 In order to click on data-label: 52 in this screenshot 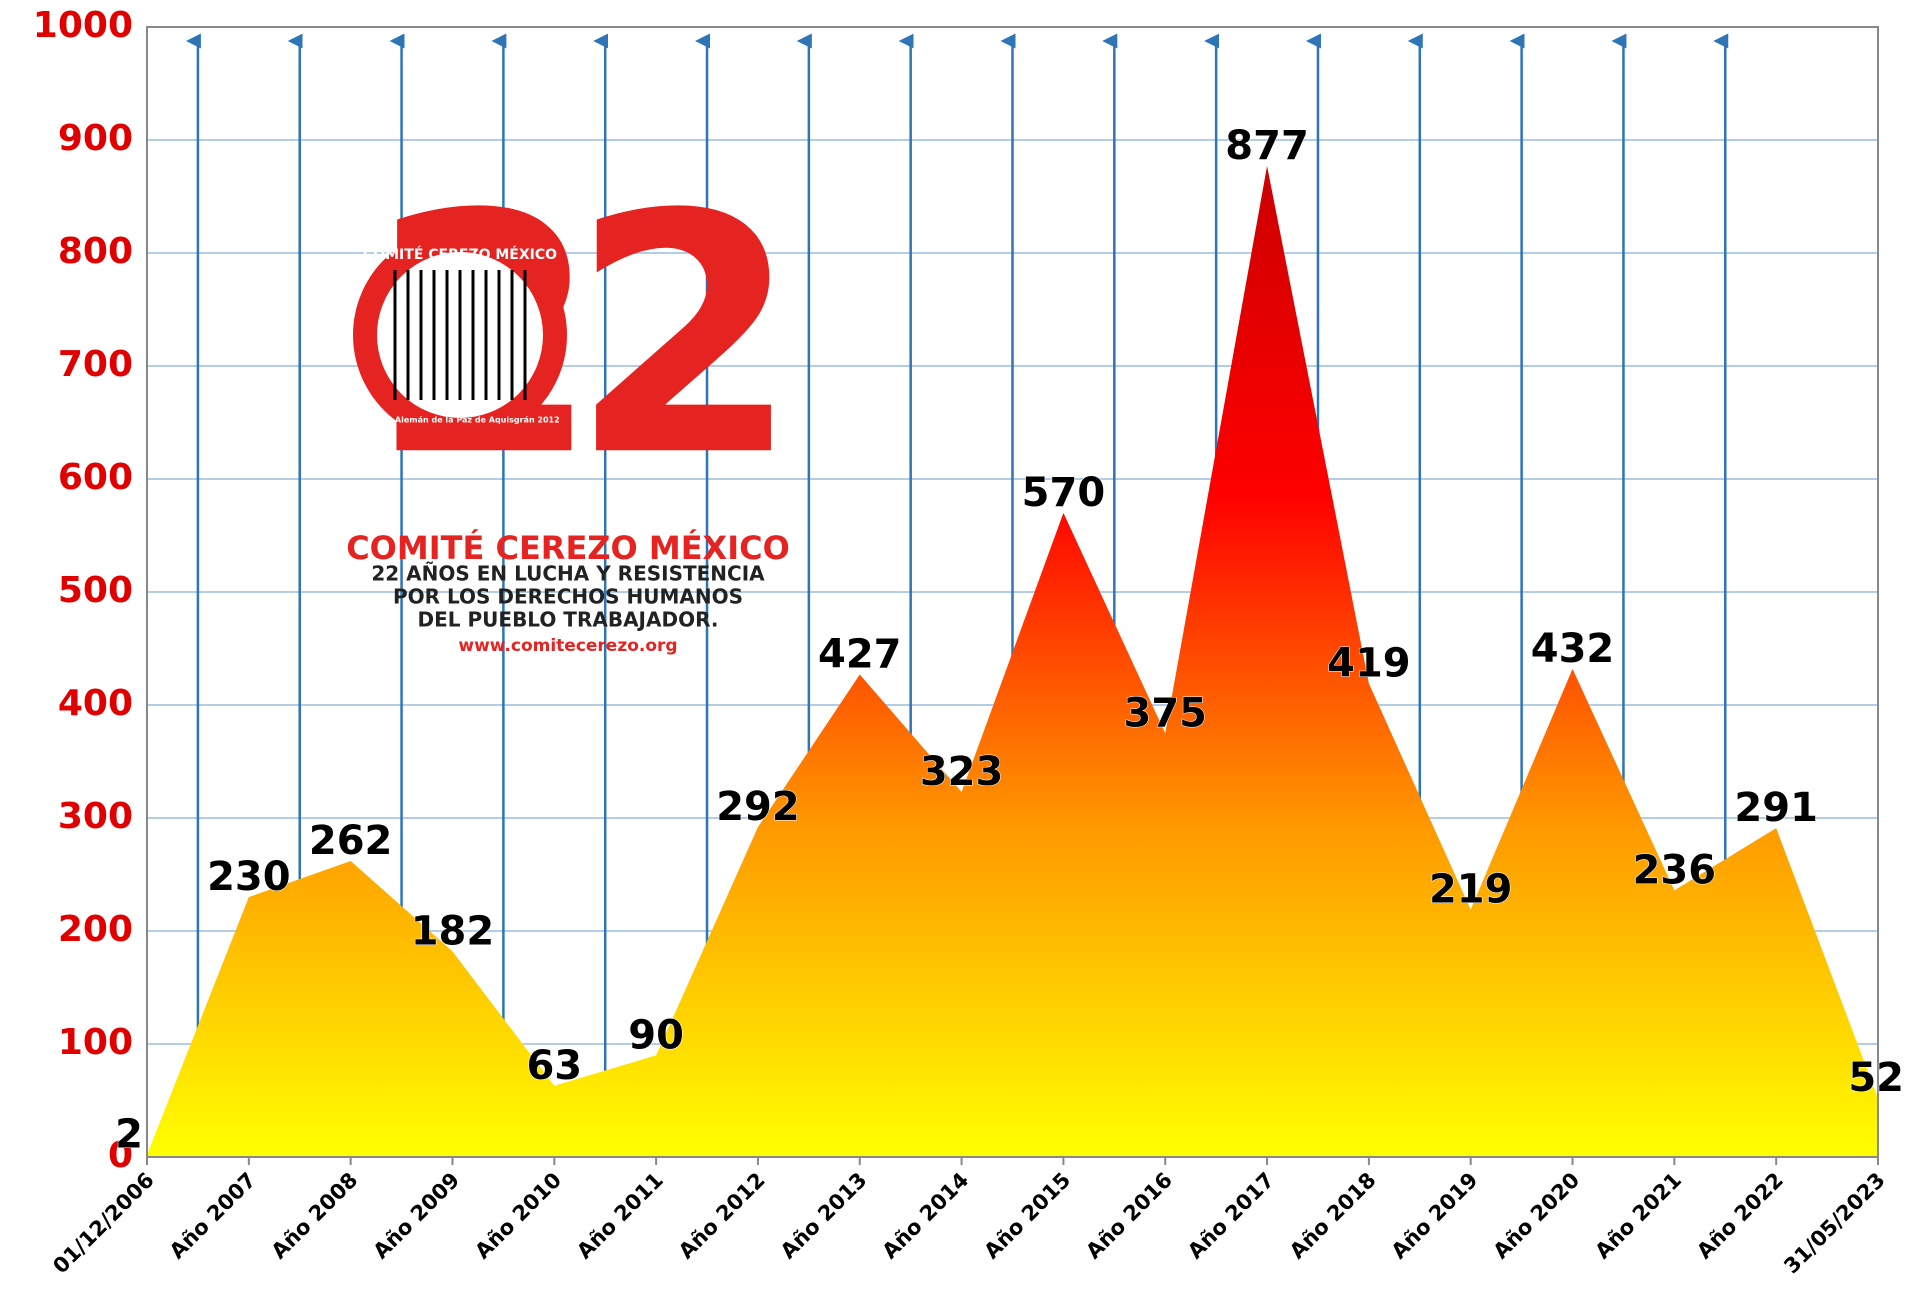, I will do `click(1876, 1078)`.